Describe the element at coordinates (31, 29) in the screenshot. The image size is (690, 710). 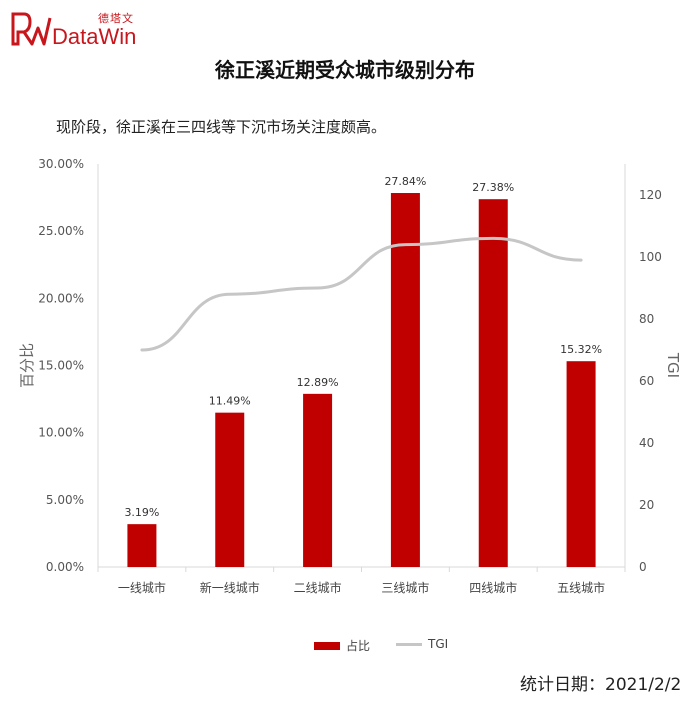
I see `datawin-logo-mark-icon` at that location.